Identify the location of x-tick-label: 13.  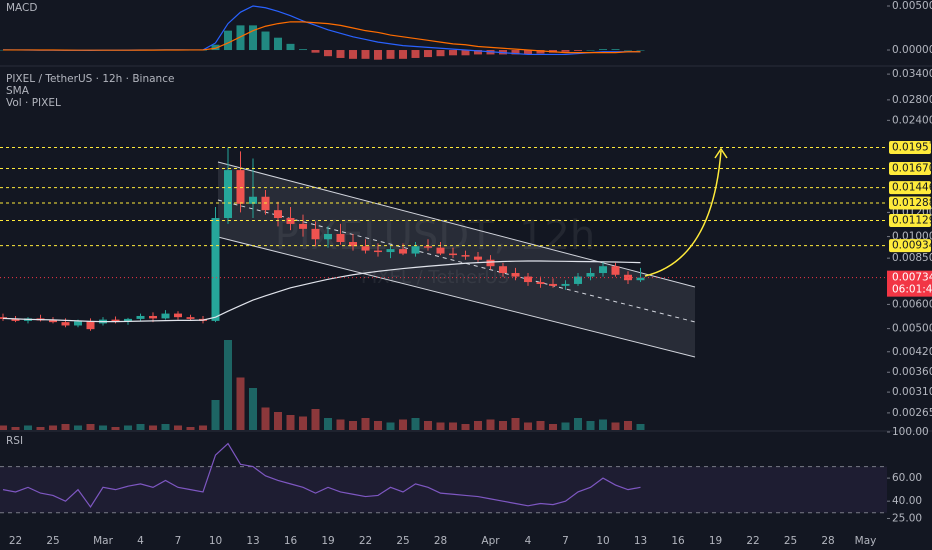
(252, 541).